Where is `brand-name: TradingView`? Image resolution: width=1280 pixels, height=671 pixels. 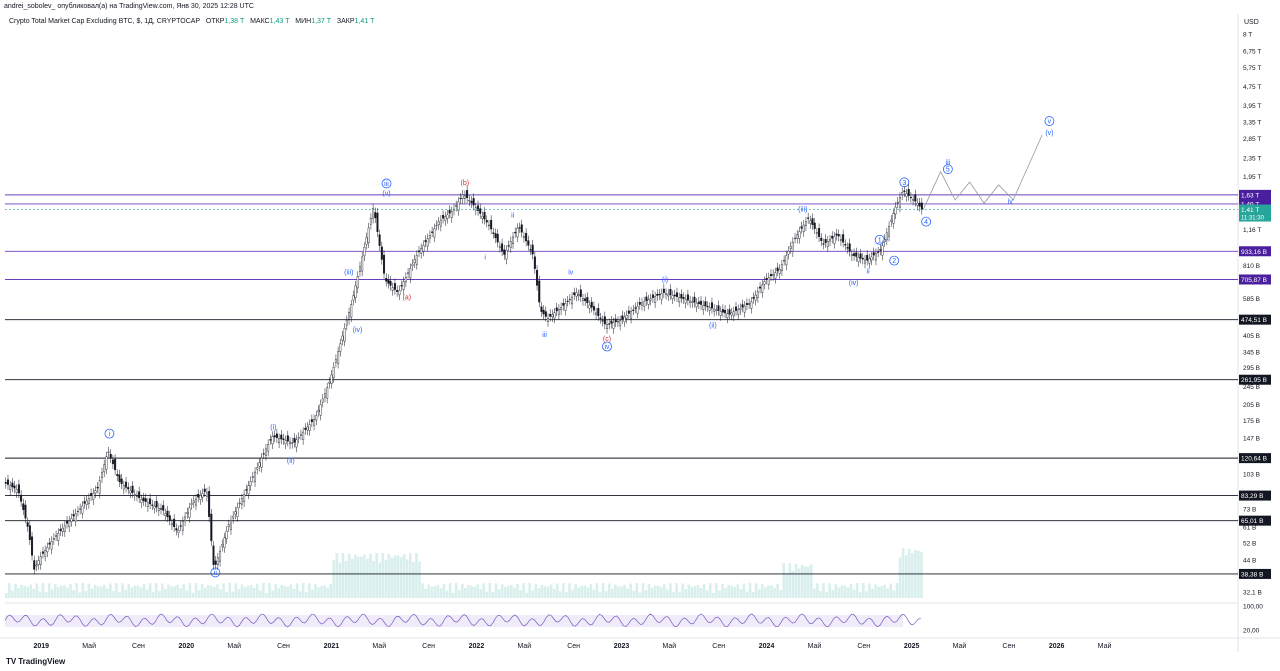 brand-name: TradingView is located at coordinates (42, 661).